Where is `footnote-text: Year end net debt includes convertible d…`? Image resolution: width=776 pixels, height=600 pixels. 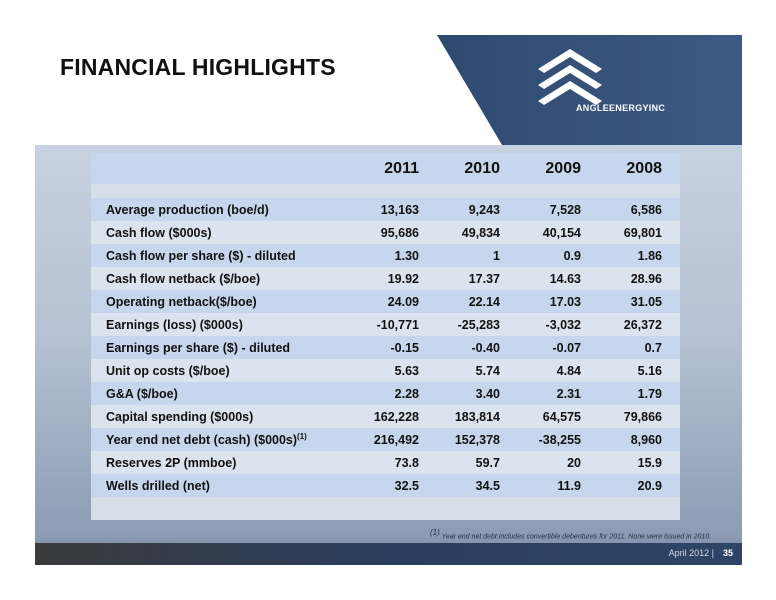 footnote-text: Year end net debt includes convertible d… is located at coordinates (576, 537).